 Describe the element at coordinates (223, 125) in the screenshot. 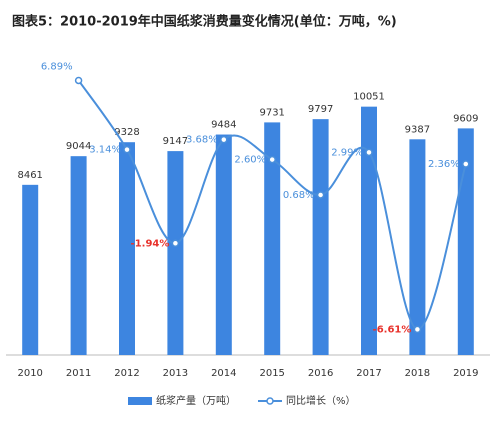

I see `bar-value-label: 9484` at that location.